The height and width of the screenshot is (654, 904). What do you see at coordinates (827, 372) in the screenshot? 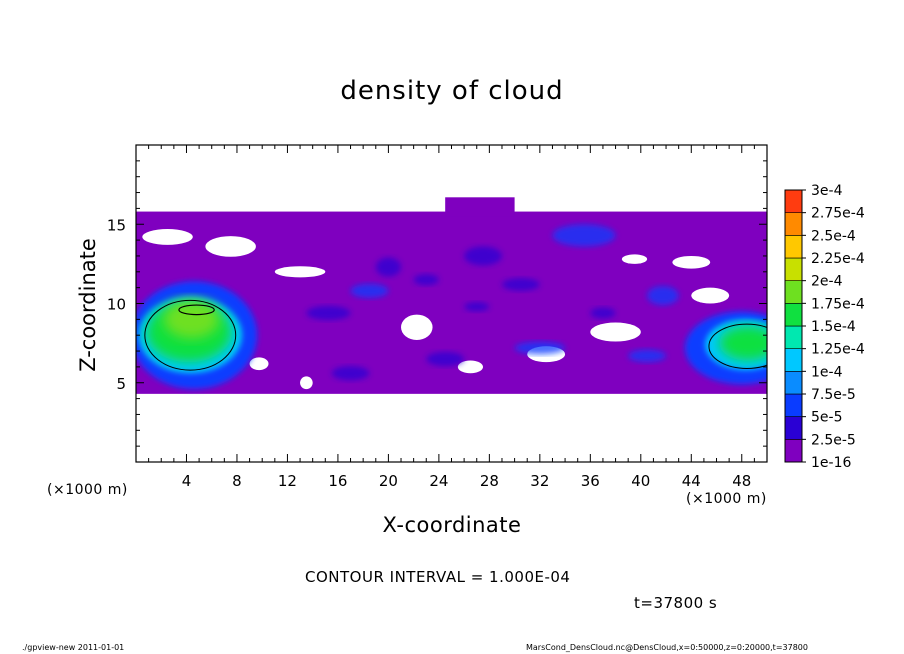
I see `colorbar-label: 1e-4` at bounding box center [827, 372].